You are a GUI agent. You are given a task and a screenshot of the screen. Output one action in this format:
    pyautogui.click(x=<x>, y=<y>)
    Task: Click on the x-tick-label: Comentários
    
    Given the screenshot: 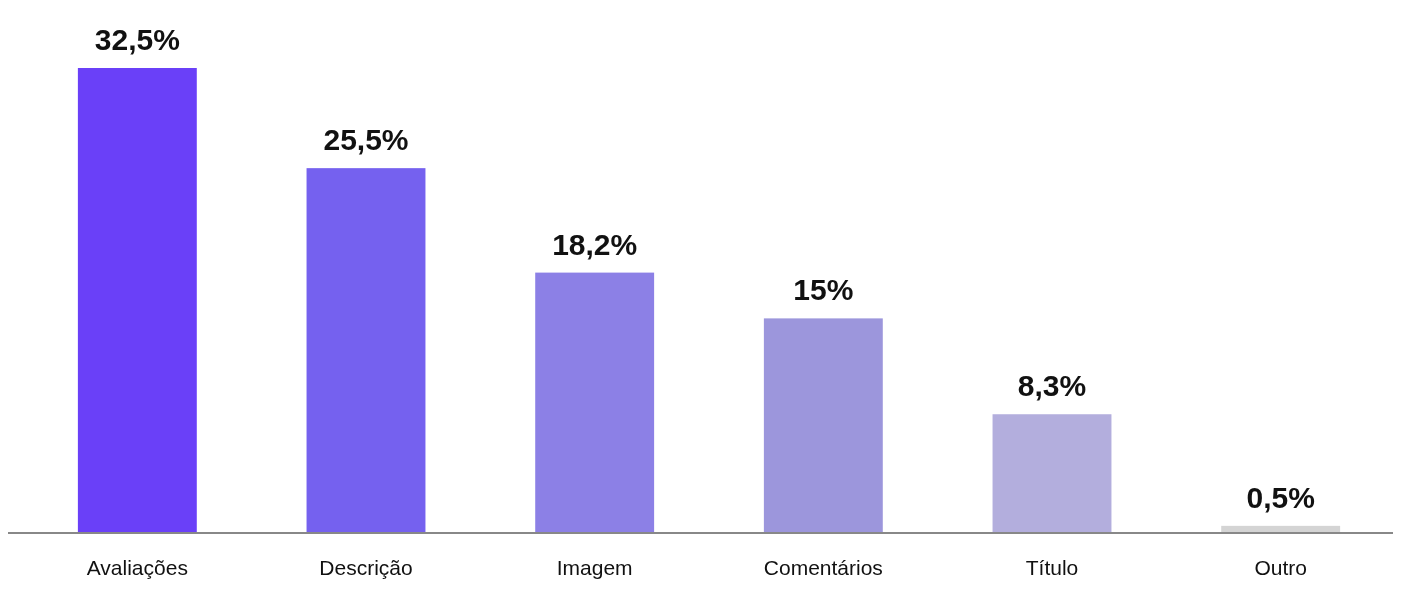 What is the action you would take?
    pyautogui.click(x=823, y=567)
    